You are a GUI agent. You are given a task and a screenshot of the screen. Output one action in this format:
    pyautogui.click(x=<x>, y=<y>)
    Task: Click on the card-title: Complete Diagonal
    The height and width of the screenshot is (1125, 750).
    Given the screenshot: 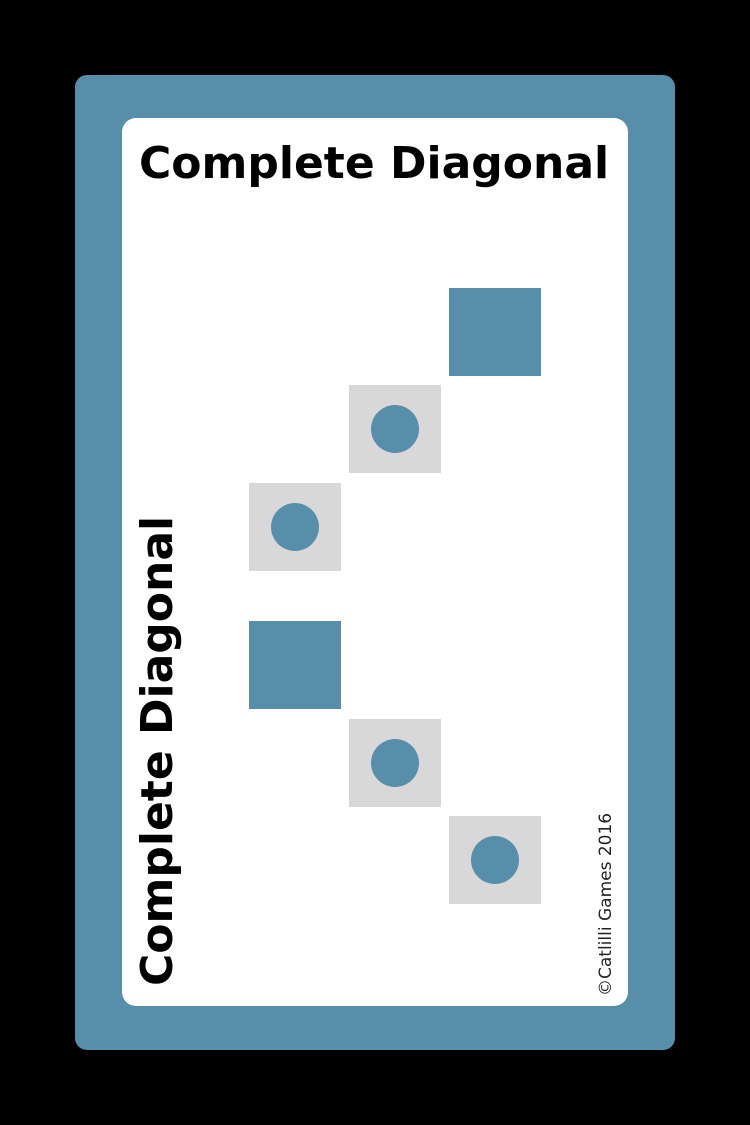 What is the action you would take?
    pyautogui.click(x=374, y=163)
    